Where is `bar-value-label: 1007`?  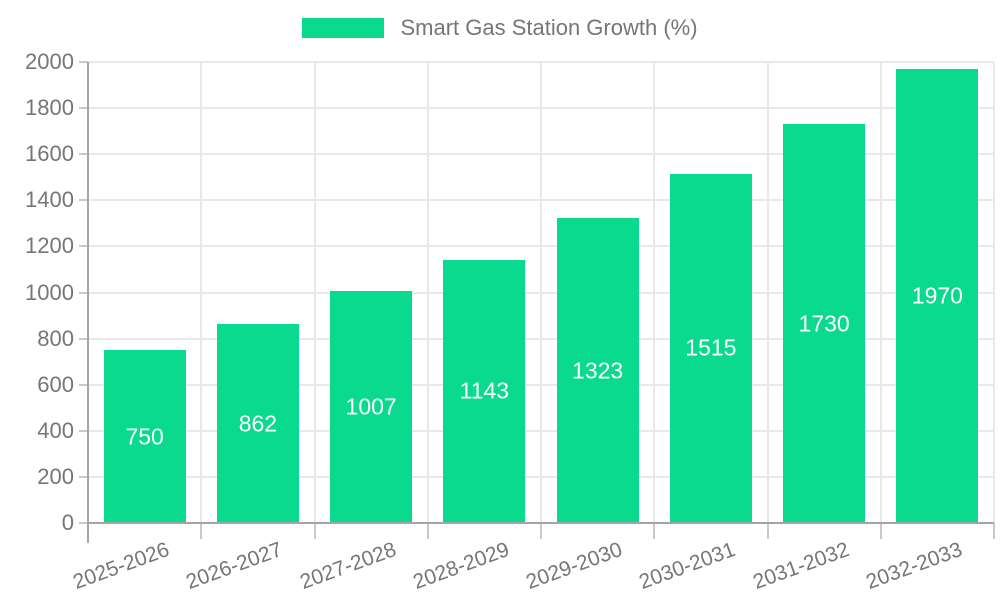
bar-value-label: 1007 is located at coordinates (371, 406).